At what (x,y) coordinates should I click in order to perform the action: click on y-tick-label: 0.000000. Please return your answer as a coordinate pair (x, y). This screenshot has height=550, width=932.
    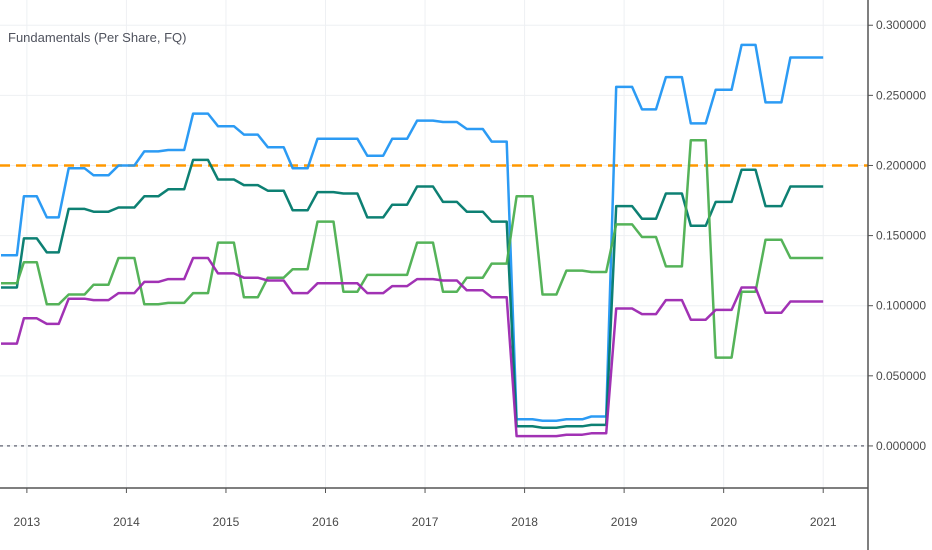
    Looking at the image, I should click on (901, 446).